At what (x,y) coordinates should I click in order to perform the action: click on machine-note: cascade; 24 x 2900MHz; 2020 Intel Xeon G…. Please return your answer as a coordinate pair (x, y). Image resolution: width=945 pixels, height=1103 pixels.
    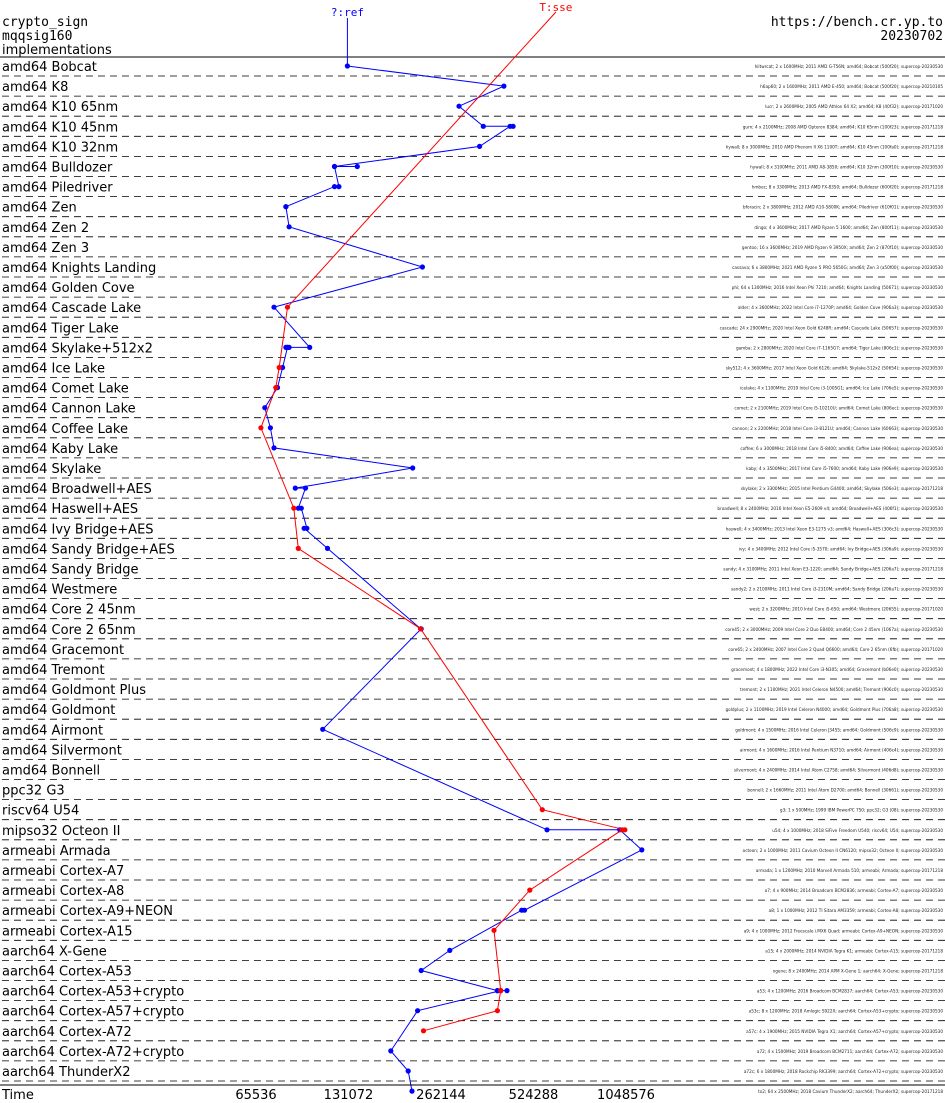
    Looking at the image, I should click on (832, 327).